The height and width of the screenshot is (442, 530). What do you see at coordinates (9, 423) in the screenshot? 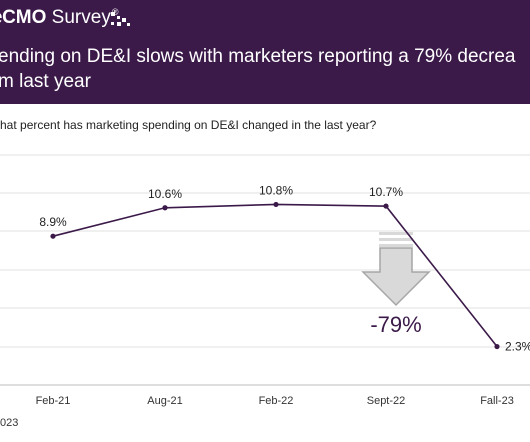
I see `source-footer: 023` at bounding box center [9, 423].